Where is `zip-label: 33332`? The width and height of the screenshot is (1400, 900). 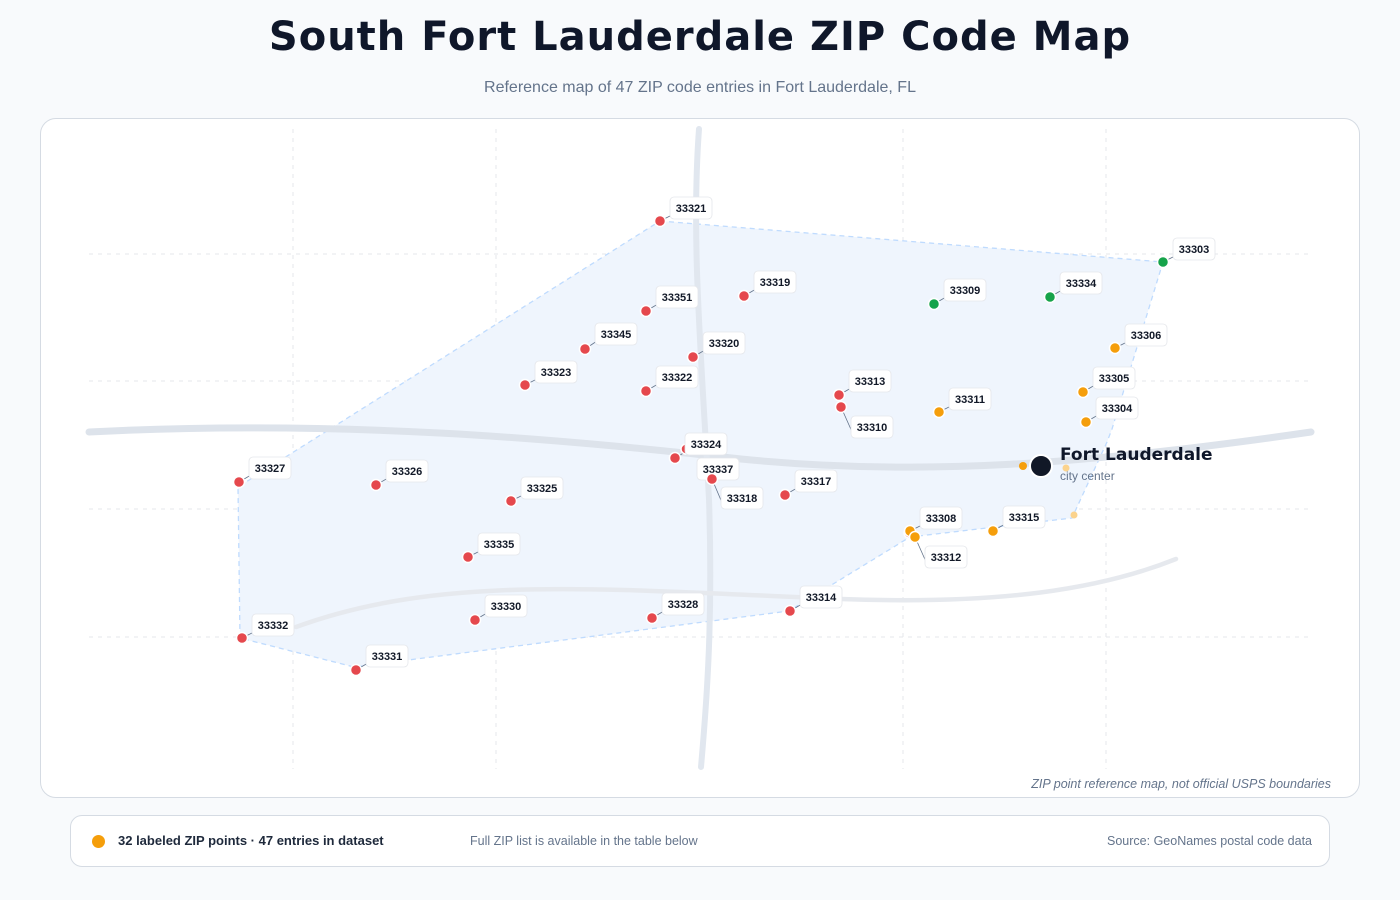 zip-label: 33332 is located at coordinates (273, 626).